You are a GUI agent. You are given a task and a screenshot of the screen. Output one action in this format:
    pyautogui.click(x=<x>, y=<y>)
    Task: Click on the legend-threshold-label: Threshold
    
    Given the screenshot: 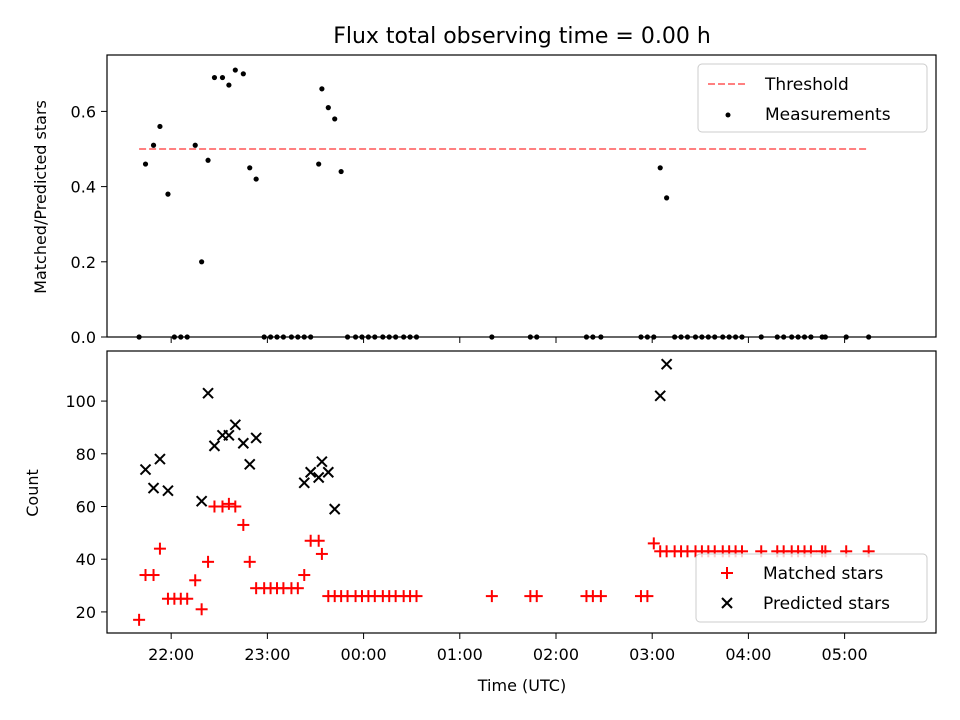 What is the action you would take?
    pyautogui.click(x=806, y=85)
    